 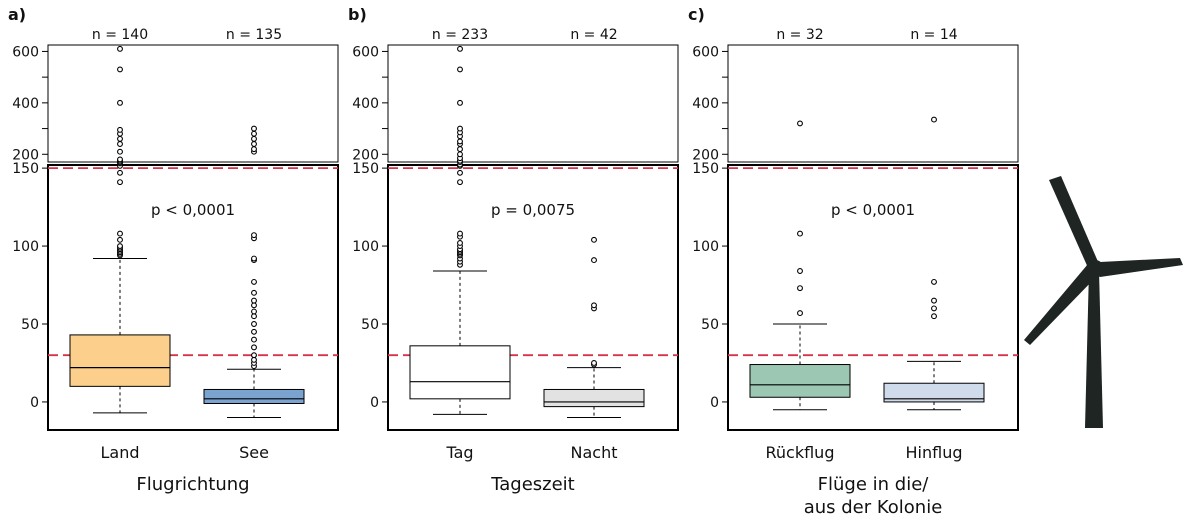 What do you see at coordinates (799, 35) in the screenshot?
I see `n-label: n = 32` at bounding box center [799, 35].